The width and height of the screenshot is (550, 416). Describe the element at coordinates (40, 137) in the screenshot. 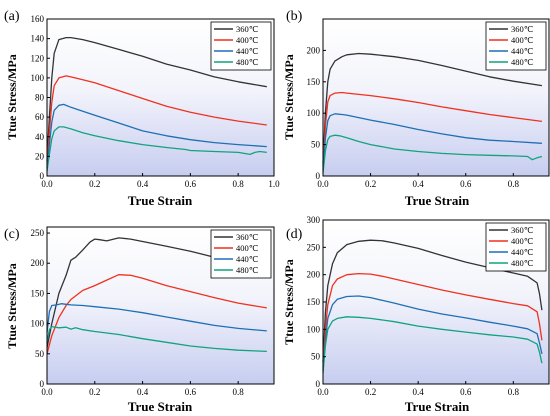

I see `y-tick-label: 40` at that location.